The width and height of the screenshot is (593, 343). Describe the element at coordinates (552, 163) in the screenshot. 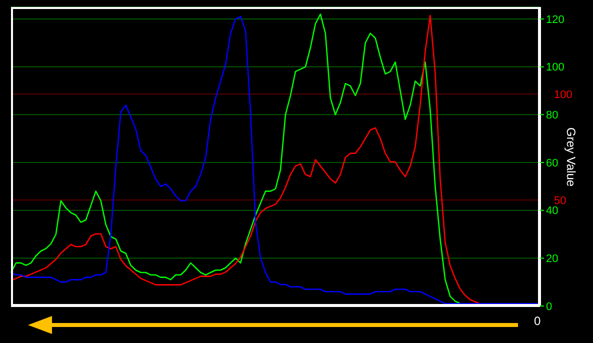

I see `y-tick-label: 60` at that location.